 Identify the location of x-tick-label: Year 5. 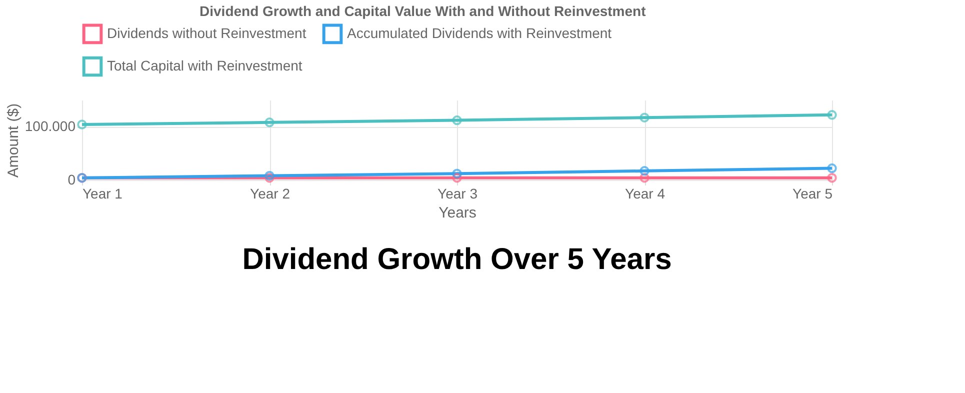
(812, 194).